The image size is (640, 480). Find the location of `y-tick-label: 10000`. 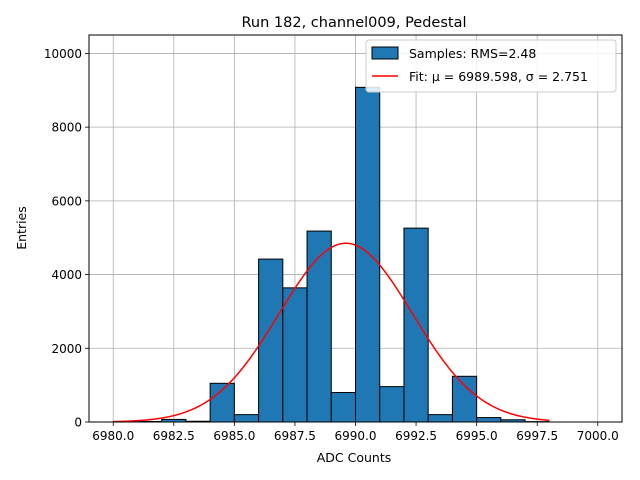

y-tick-label: 10000 is located at coordinates (63, 54).